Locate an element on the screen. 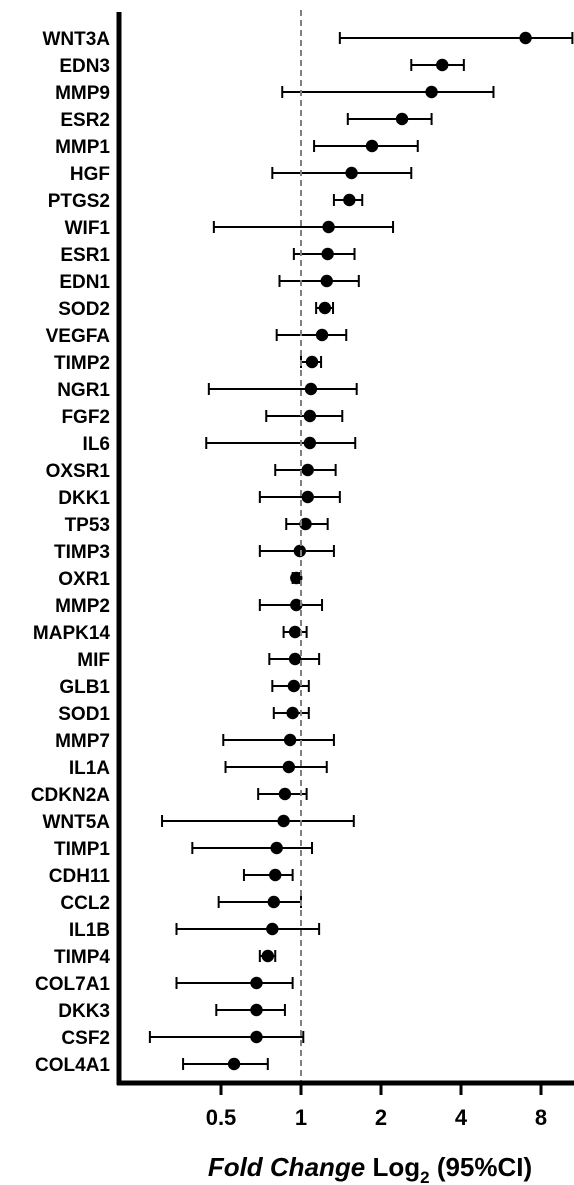 This screenshot has height=1185, width=574. forest-row: IL1A is located at coordinates (198, 768).